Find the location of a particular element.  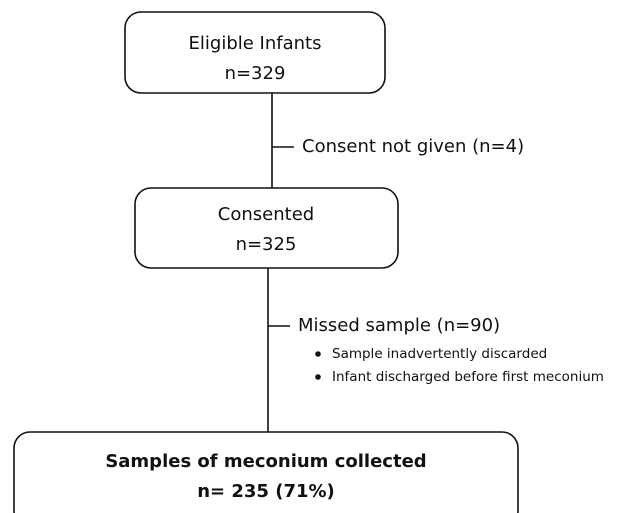

node-label: n= 235 (71%) is located at coordinates (266, 491).